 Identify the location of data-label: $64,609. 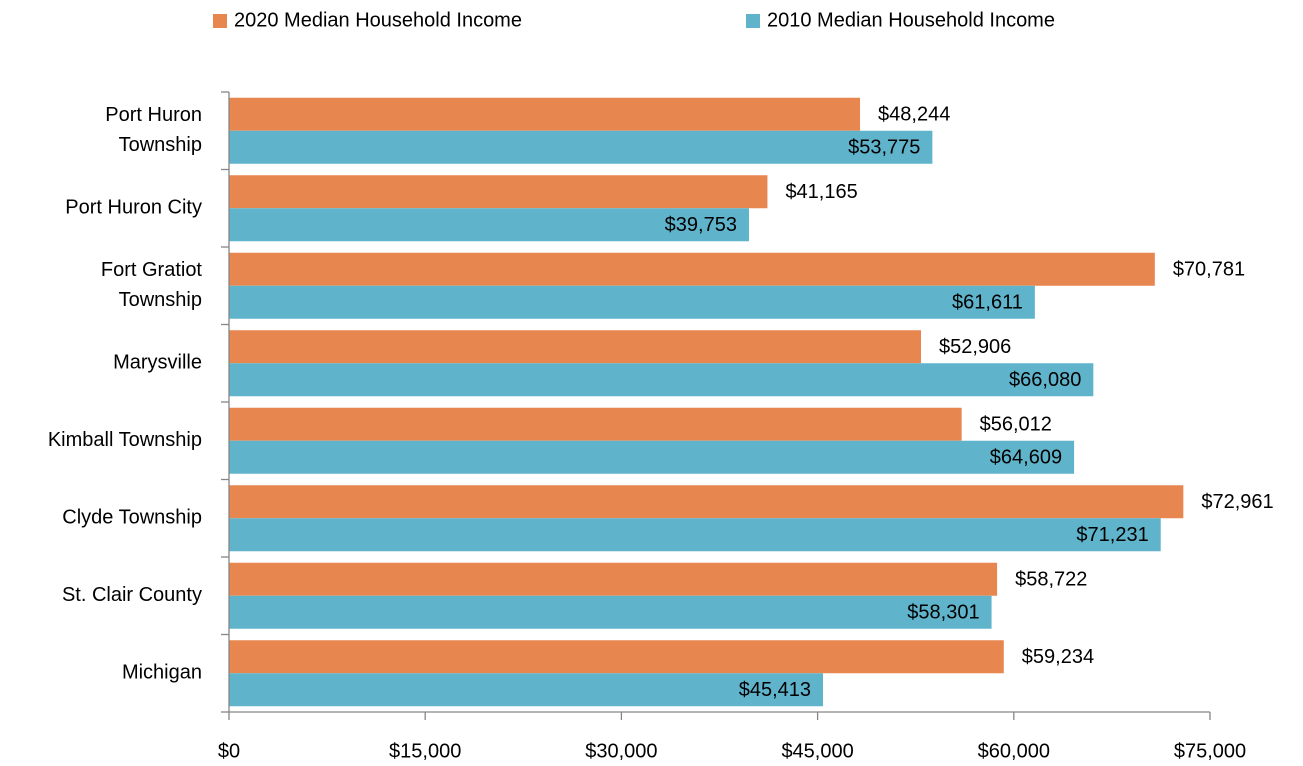
(1026, 458).